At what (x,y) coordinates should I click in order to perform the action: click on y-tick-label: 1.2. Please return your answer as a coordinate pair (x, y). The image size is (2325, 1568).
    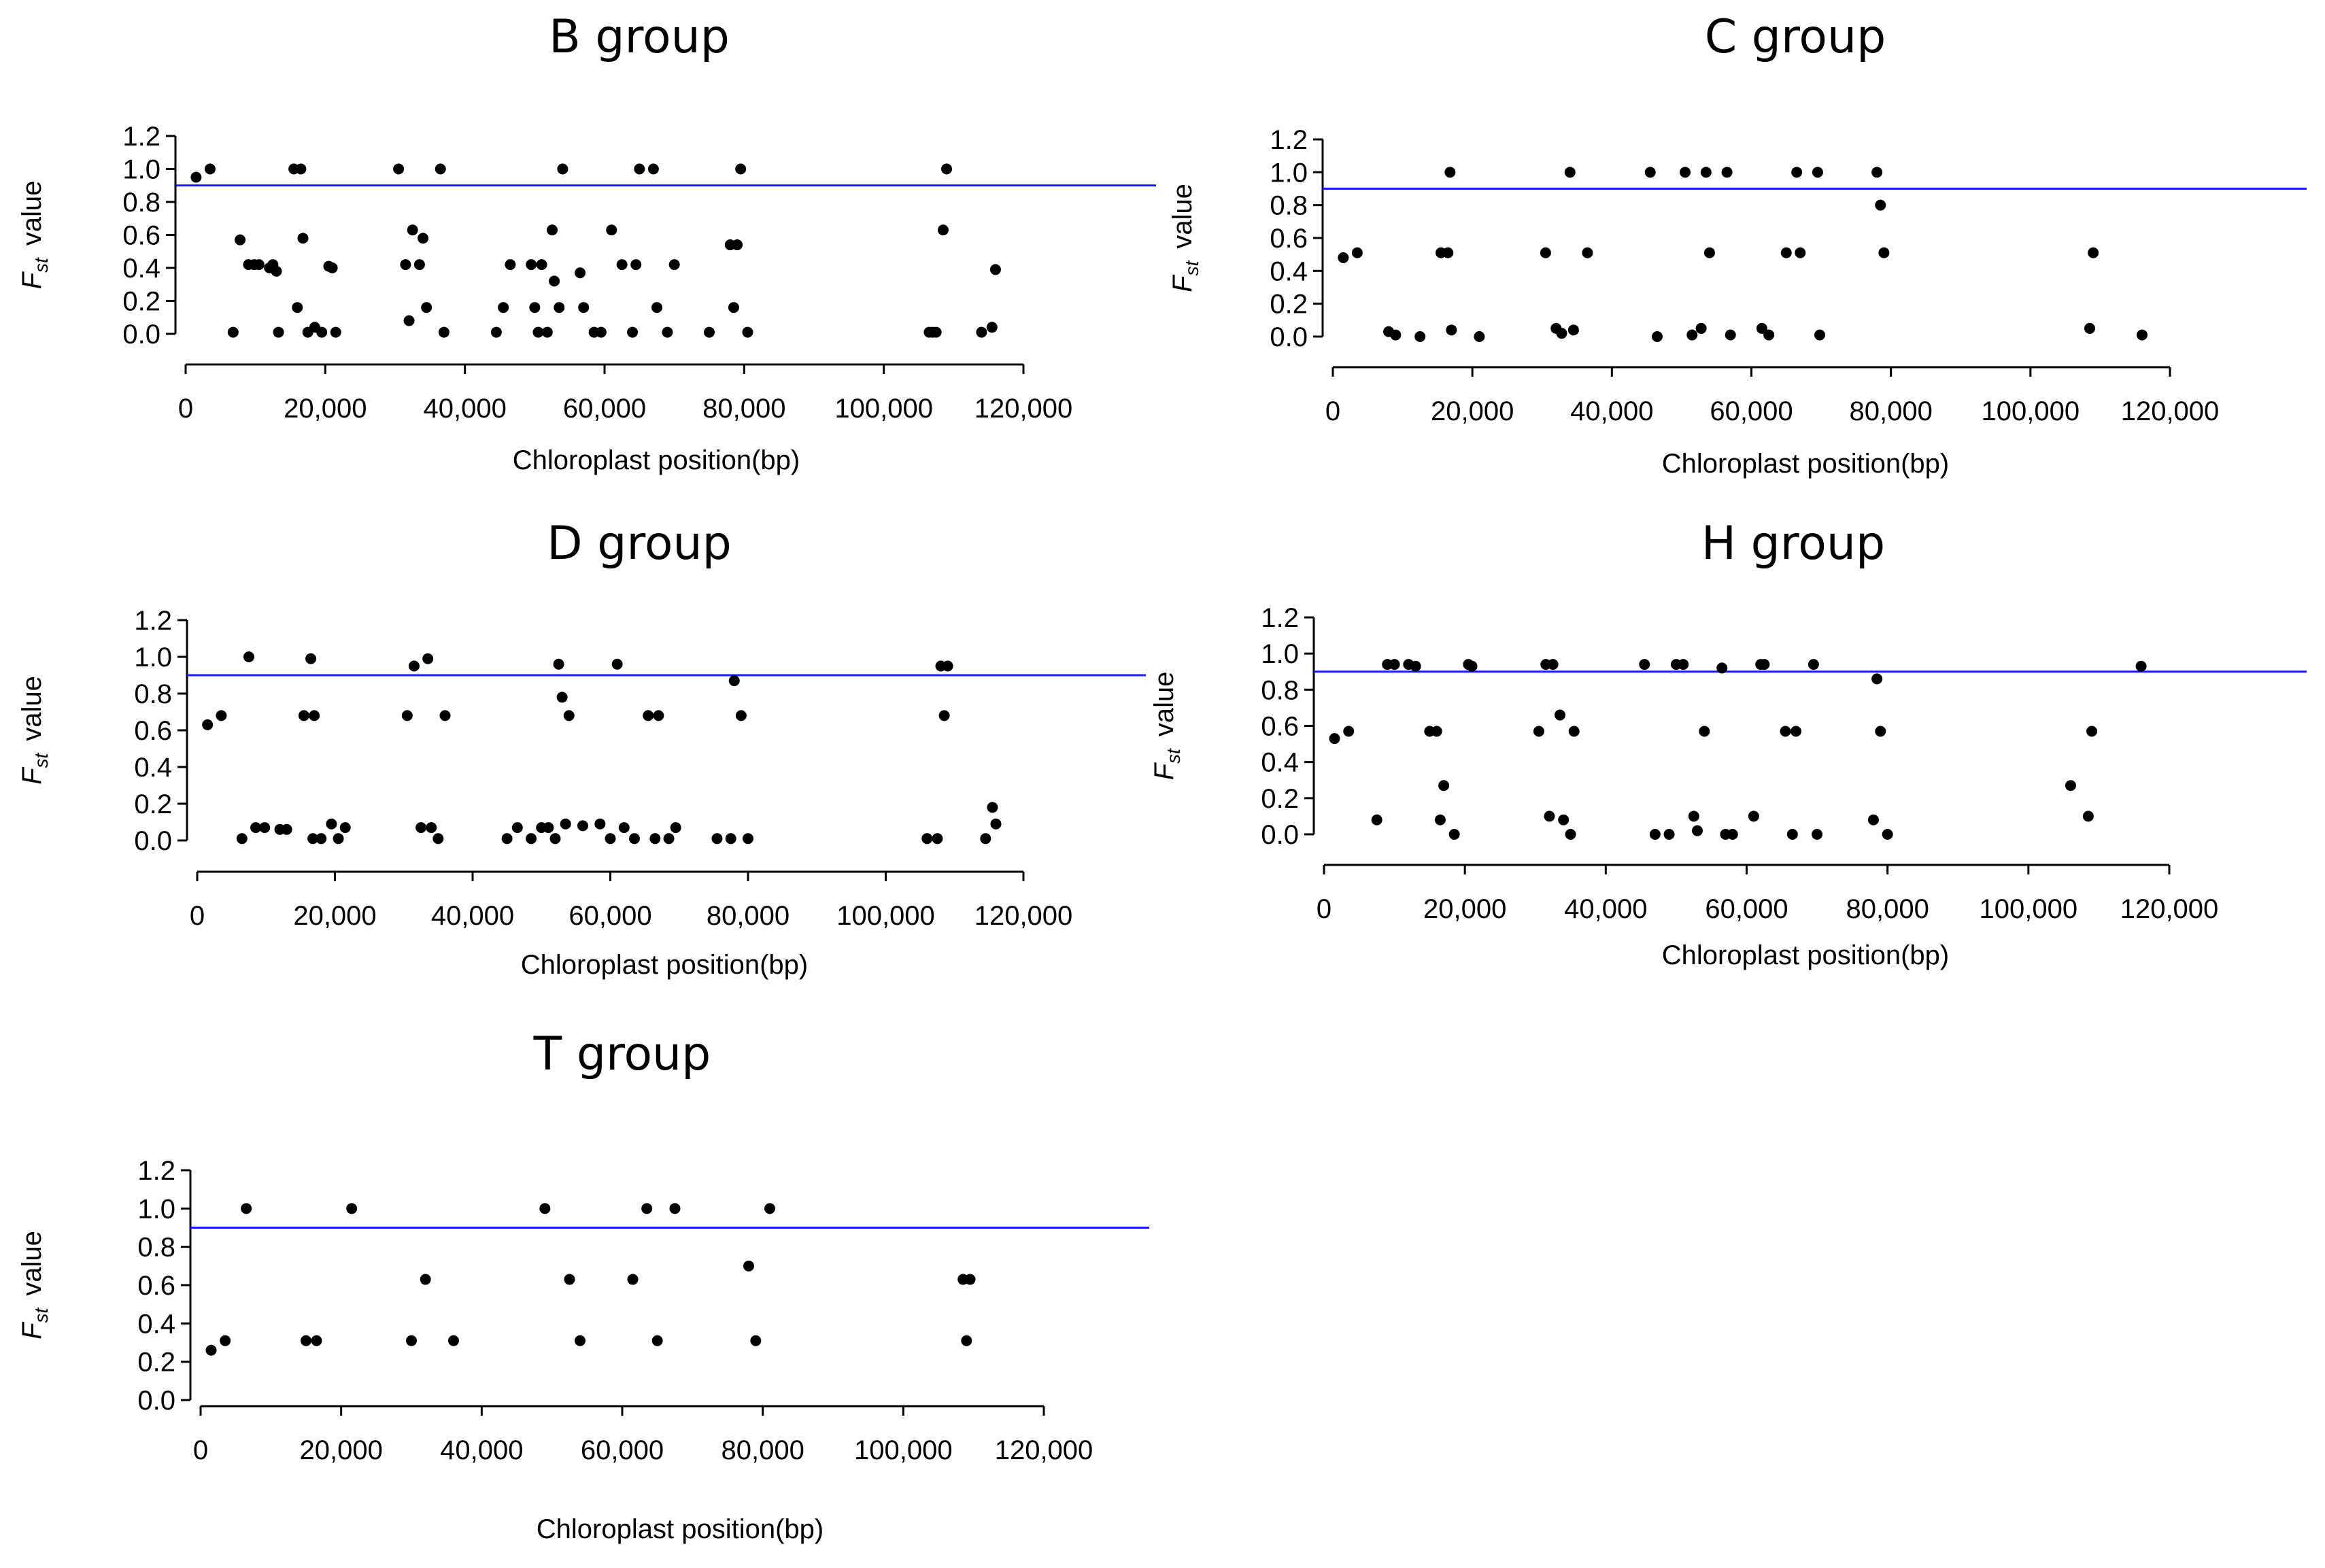
    Looking at the image, I should click on (156, 1171).